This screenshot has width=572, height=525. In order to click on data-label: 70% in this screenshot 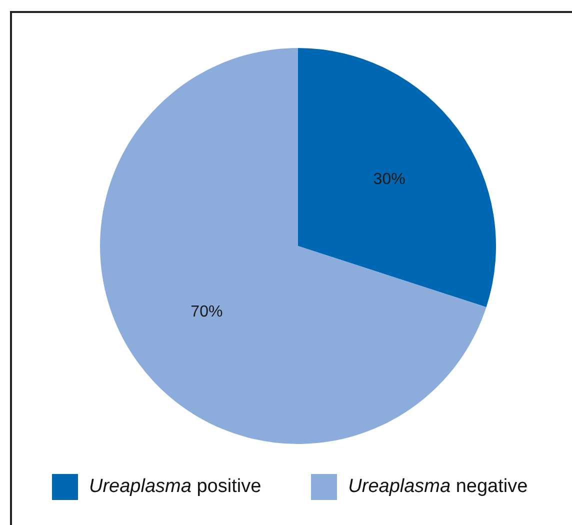, I will do `click(206, 312)`.